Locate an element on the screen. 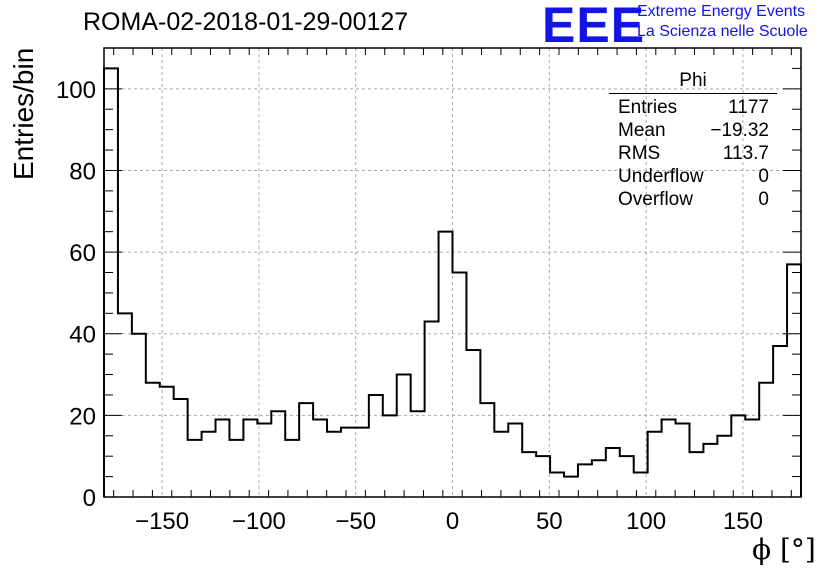 The height and width of the screenshot is (572, 836). stats-row: Underflow 0 is located at coordinates (693, 176).